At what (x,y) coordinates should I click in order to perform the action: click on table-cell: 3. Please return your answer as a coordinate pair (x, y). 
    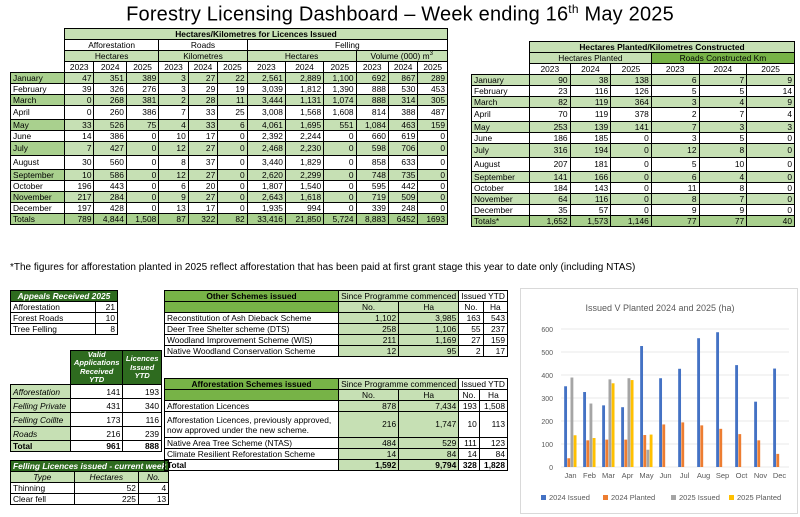
    Looking at the image, I should click on (675, 138).